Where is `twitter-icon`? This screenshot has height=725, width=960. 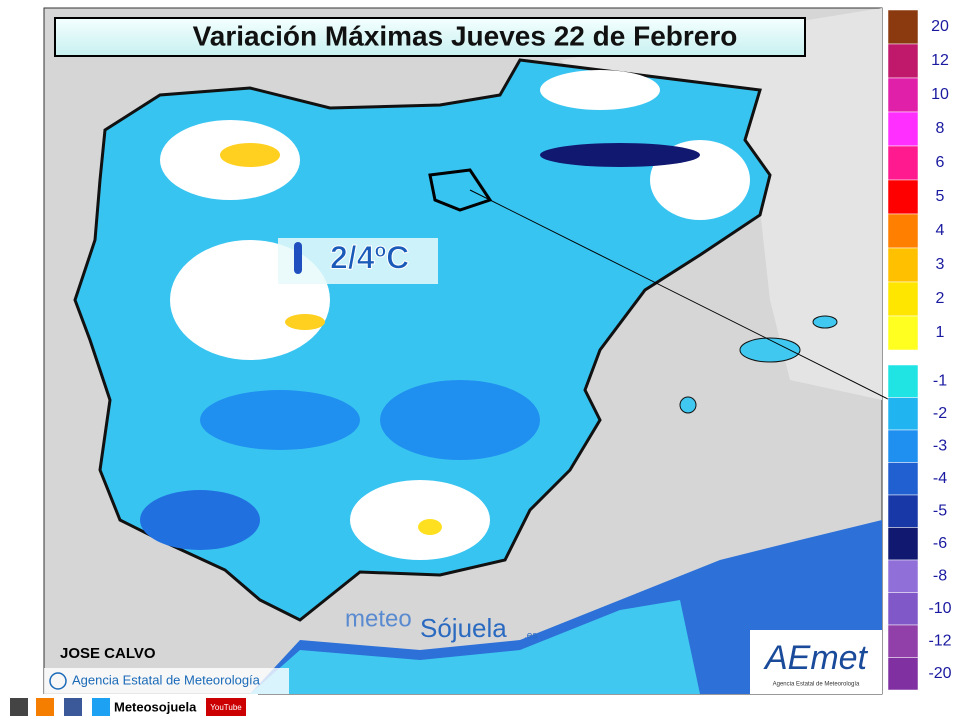 twitter-icon is located at coordinates (101, 707).